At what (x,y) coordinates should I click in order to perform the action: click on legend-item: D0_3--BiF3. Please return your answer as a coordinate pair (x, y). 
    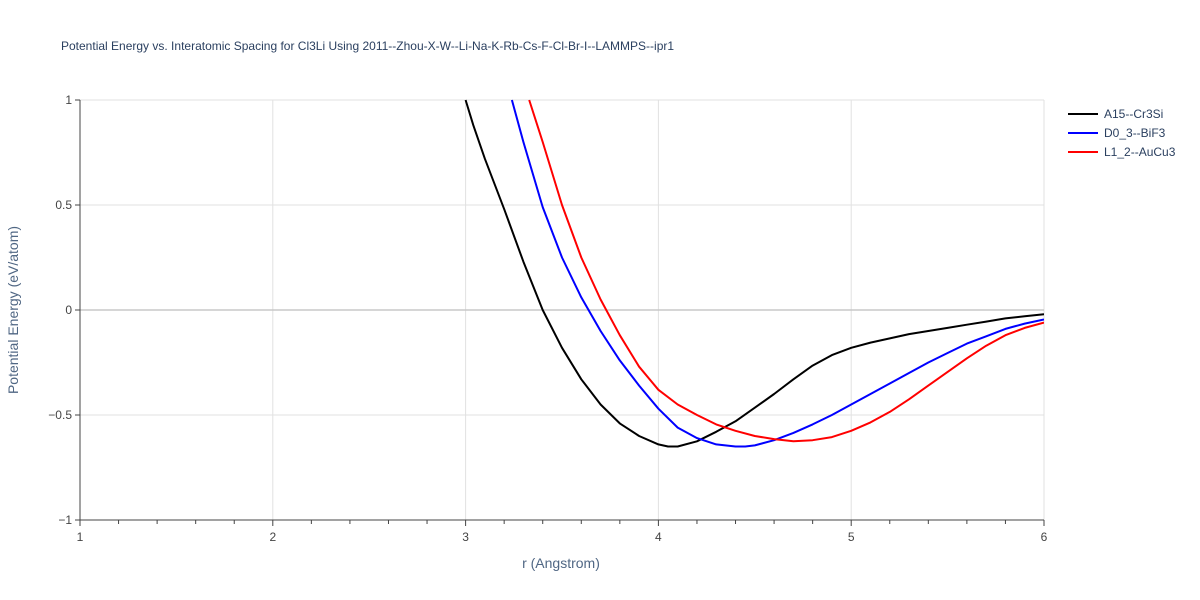
    Looking at the image, I should click on (1117, 133).